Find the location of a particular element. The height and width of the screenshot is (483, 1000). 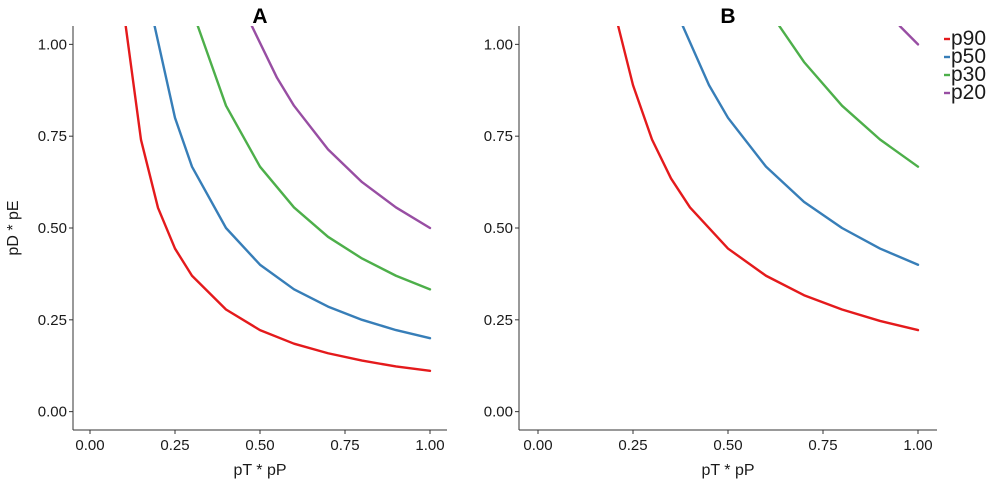

panel-title: A is located at coordinates (259, 16).